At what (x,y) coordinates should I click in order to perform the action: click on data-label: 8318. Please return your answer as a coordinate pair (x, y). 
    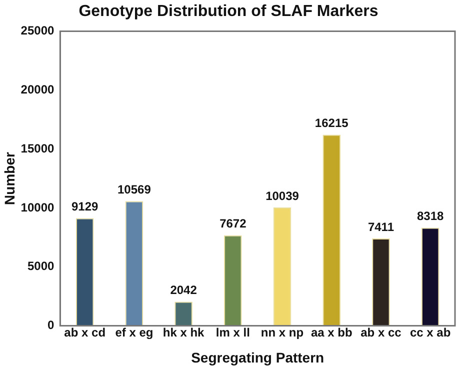
    Looking at the image, I should click on (430, 216).